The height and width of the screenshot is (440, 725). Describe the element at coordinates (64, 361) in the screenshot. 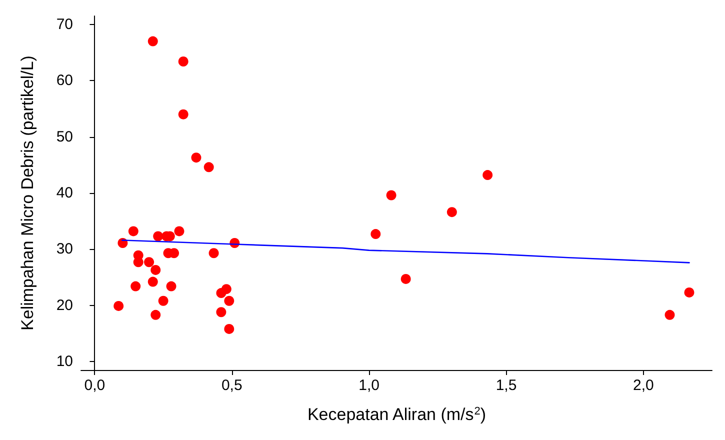

I see `y-tick-label: 10` at that location.